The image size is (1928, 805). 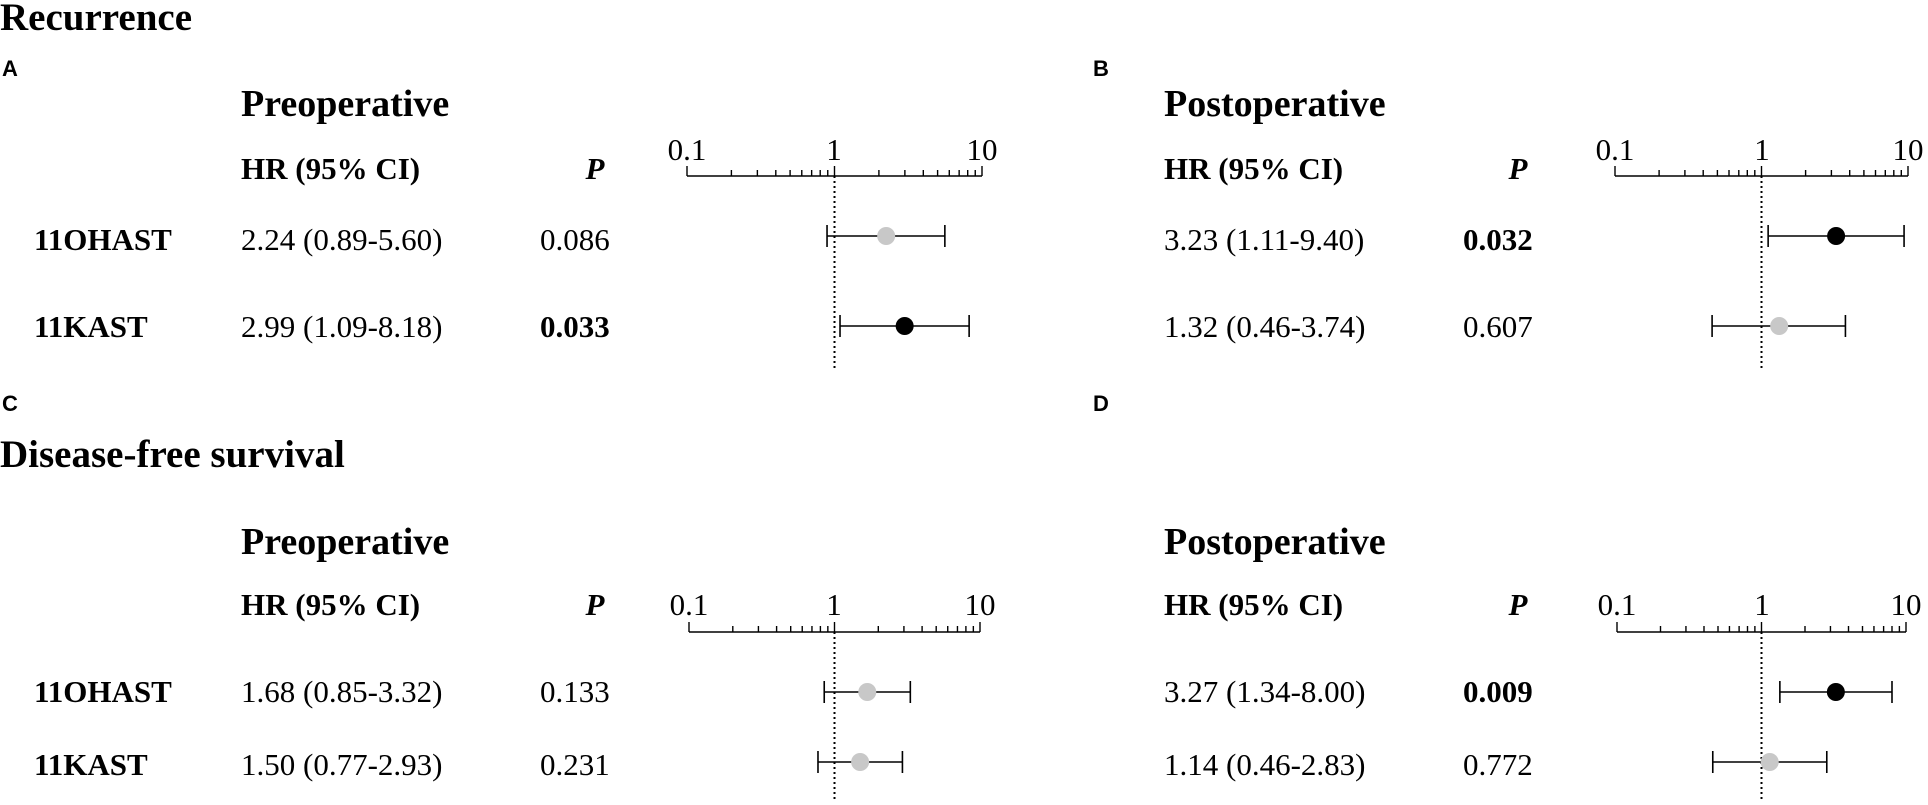 What do you see at coordinates (1762, 149) in the screenshot?
I see `panel-b-tick-label: 1` at bounding box center [1762, 149].